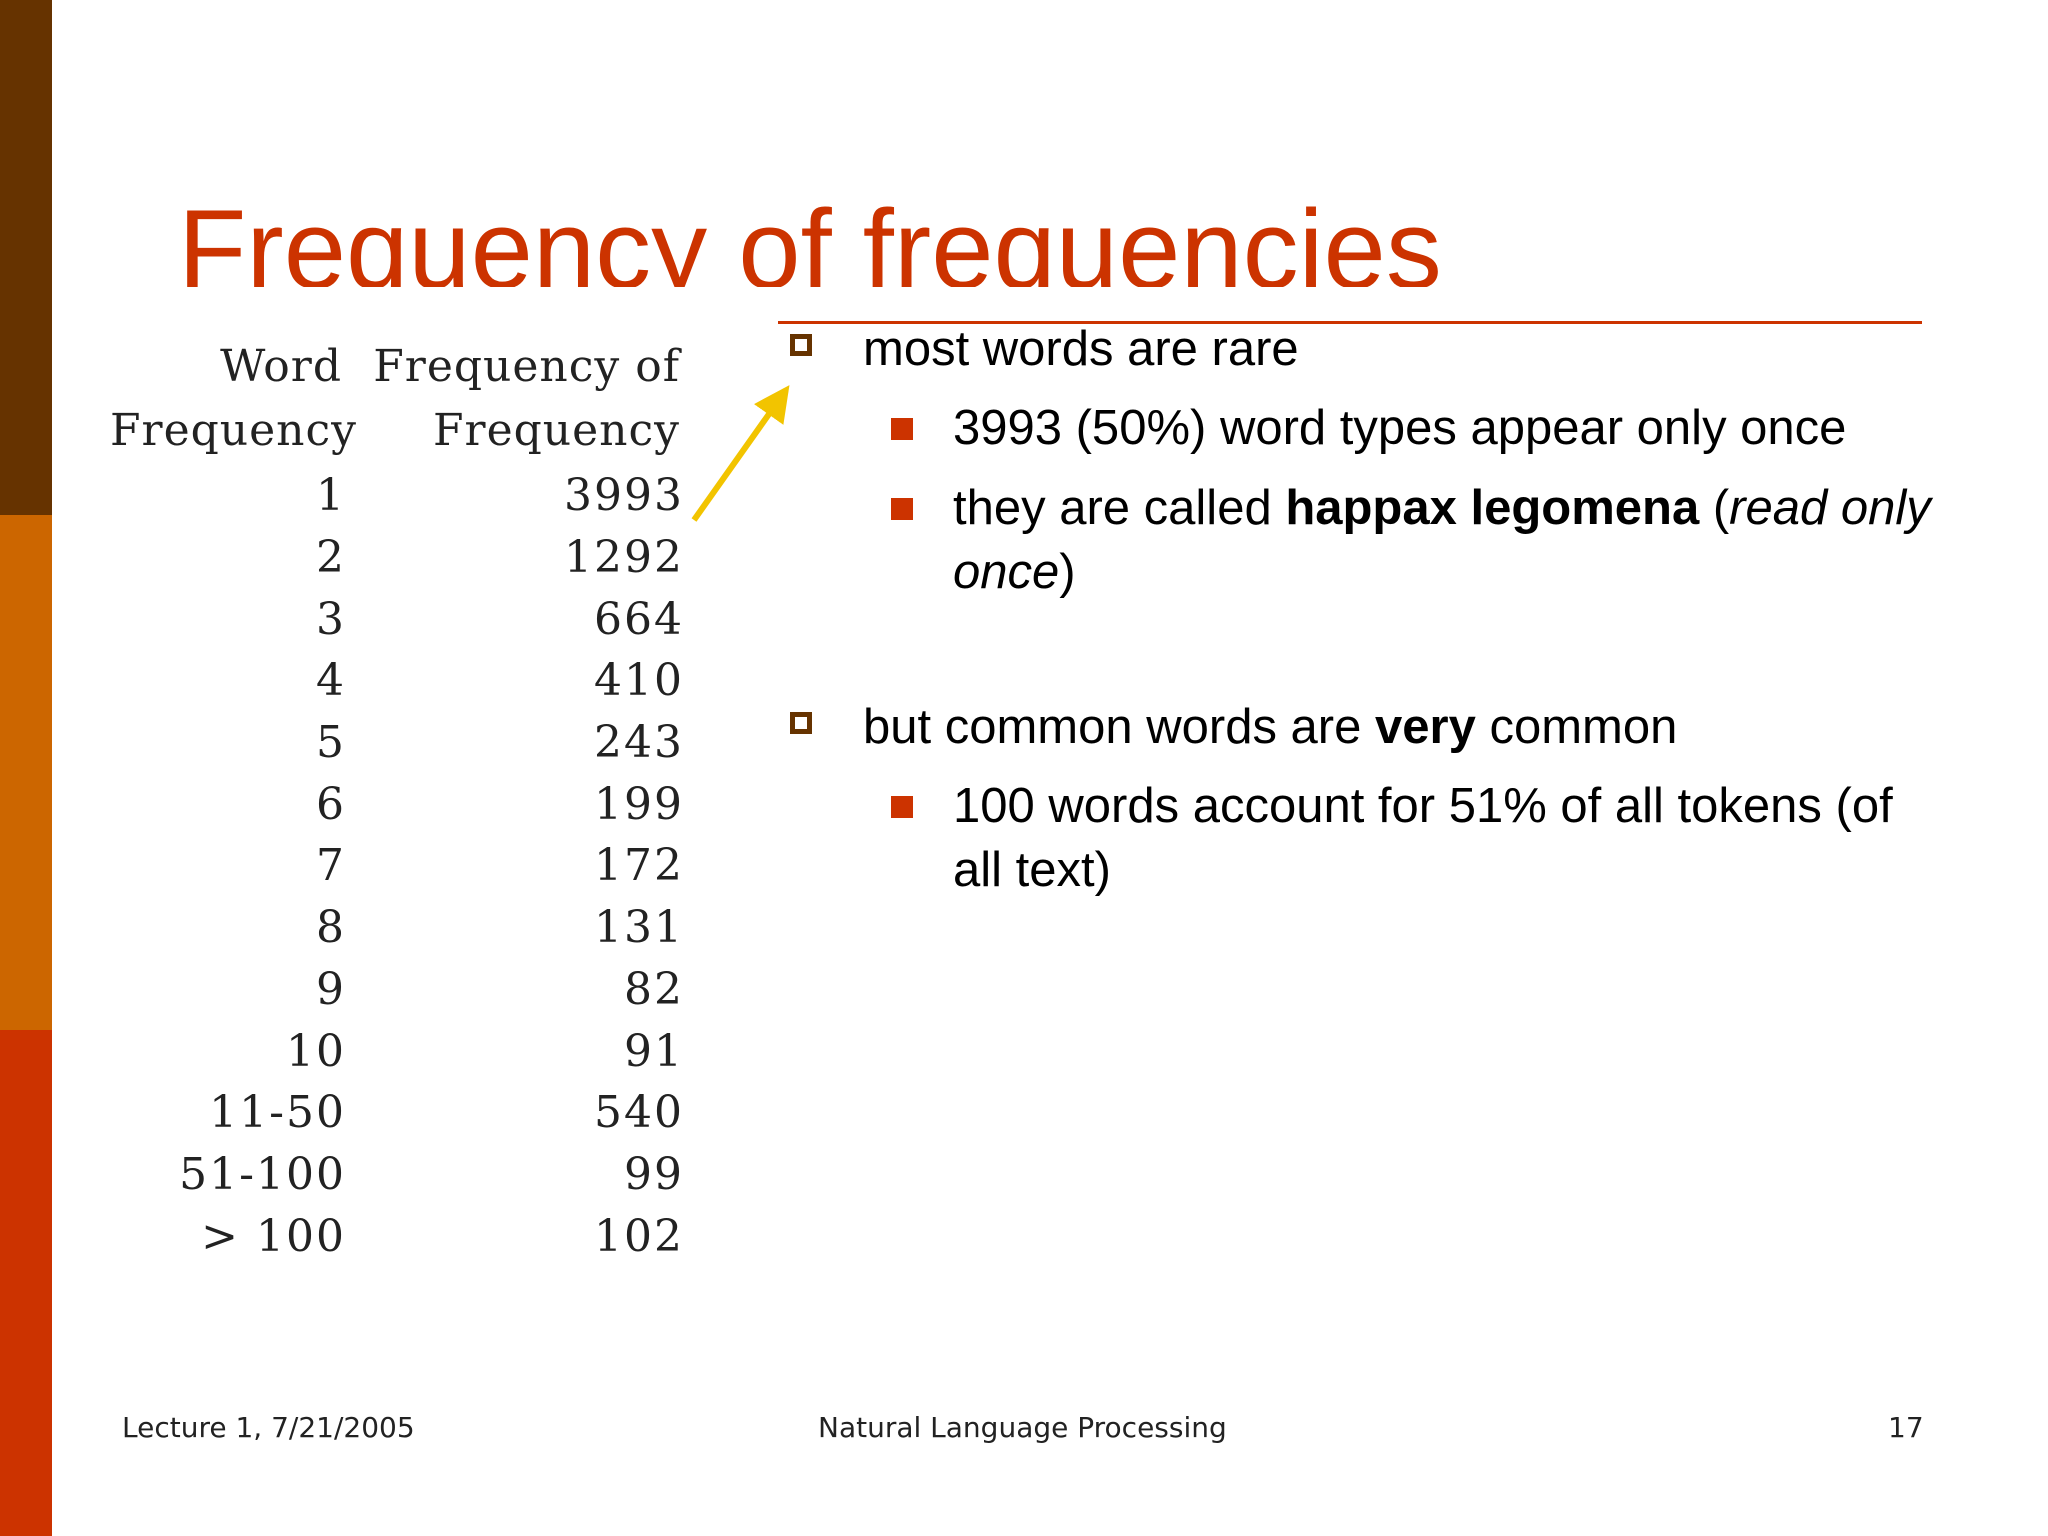 The width and height of the screenshot is (2048, 1536). Describe the element at coordinates (654, 1051) in the screenshot. I see `frequency-of-frequency-cell: 91` at that location.